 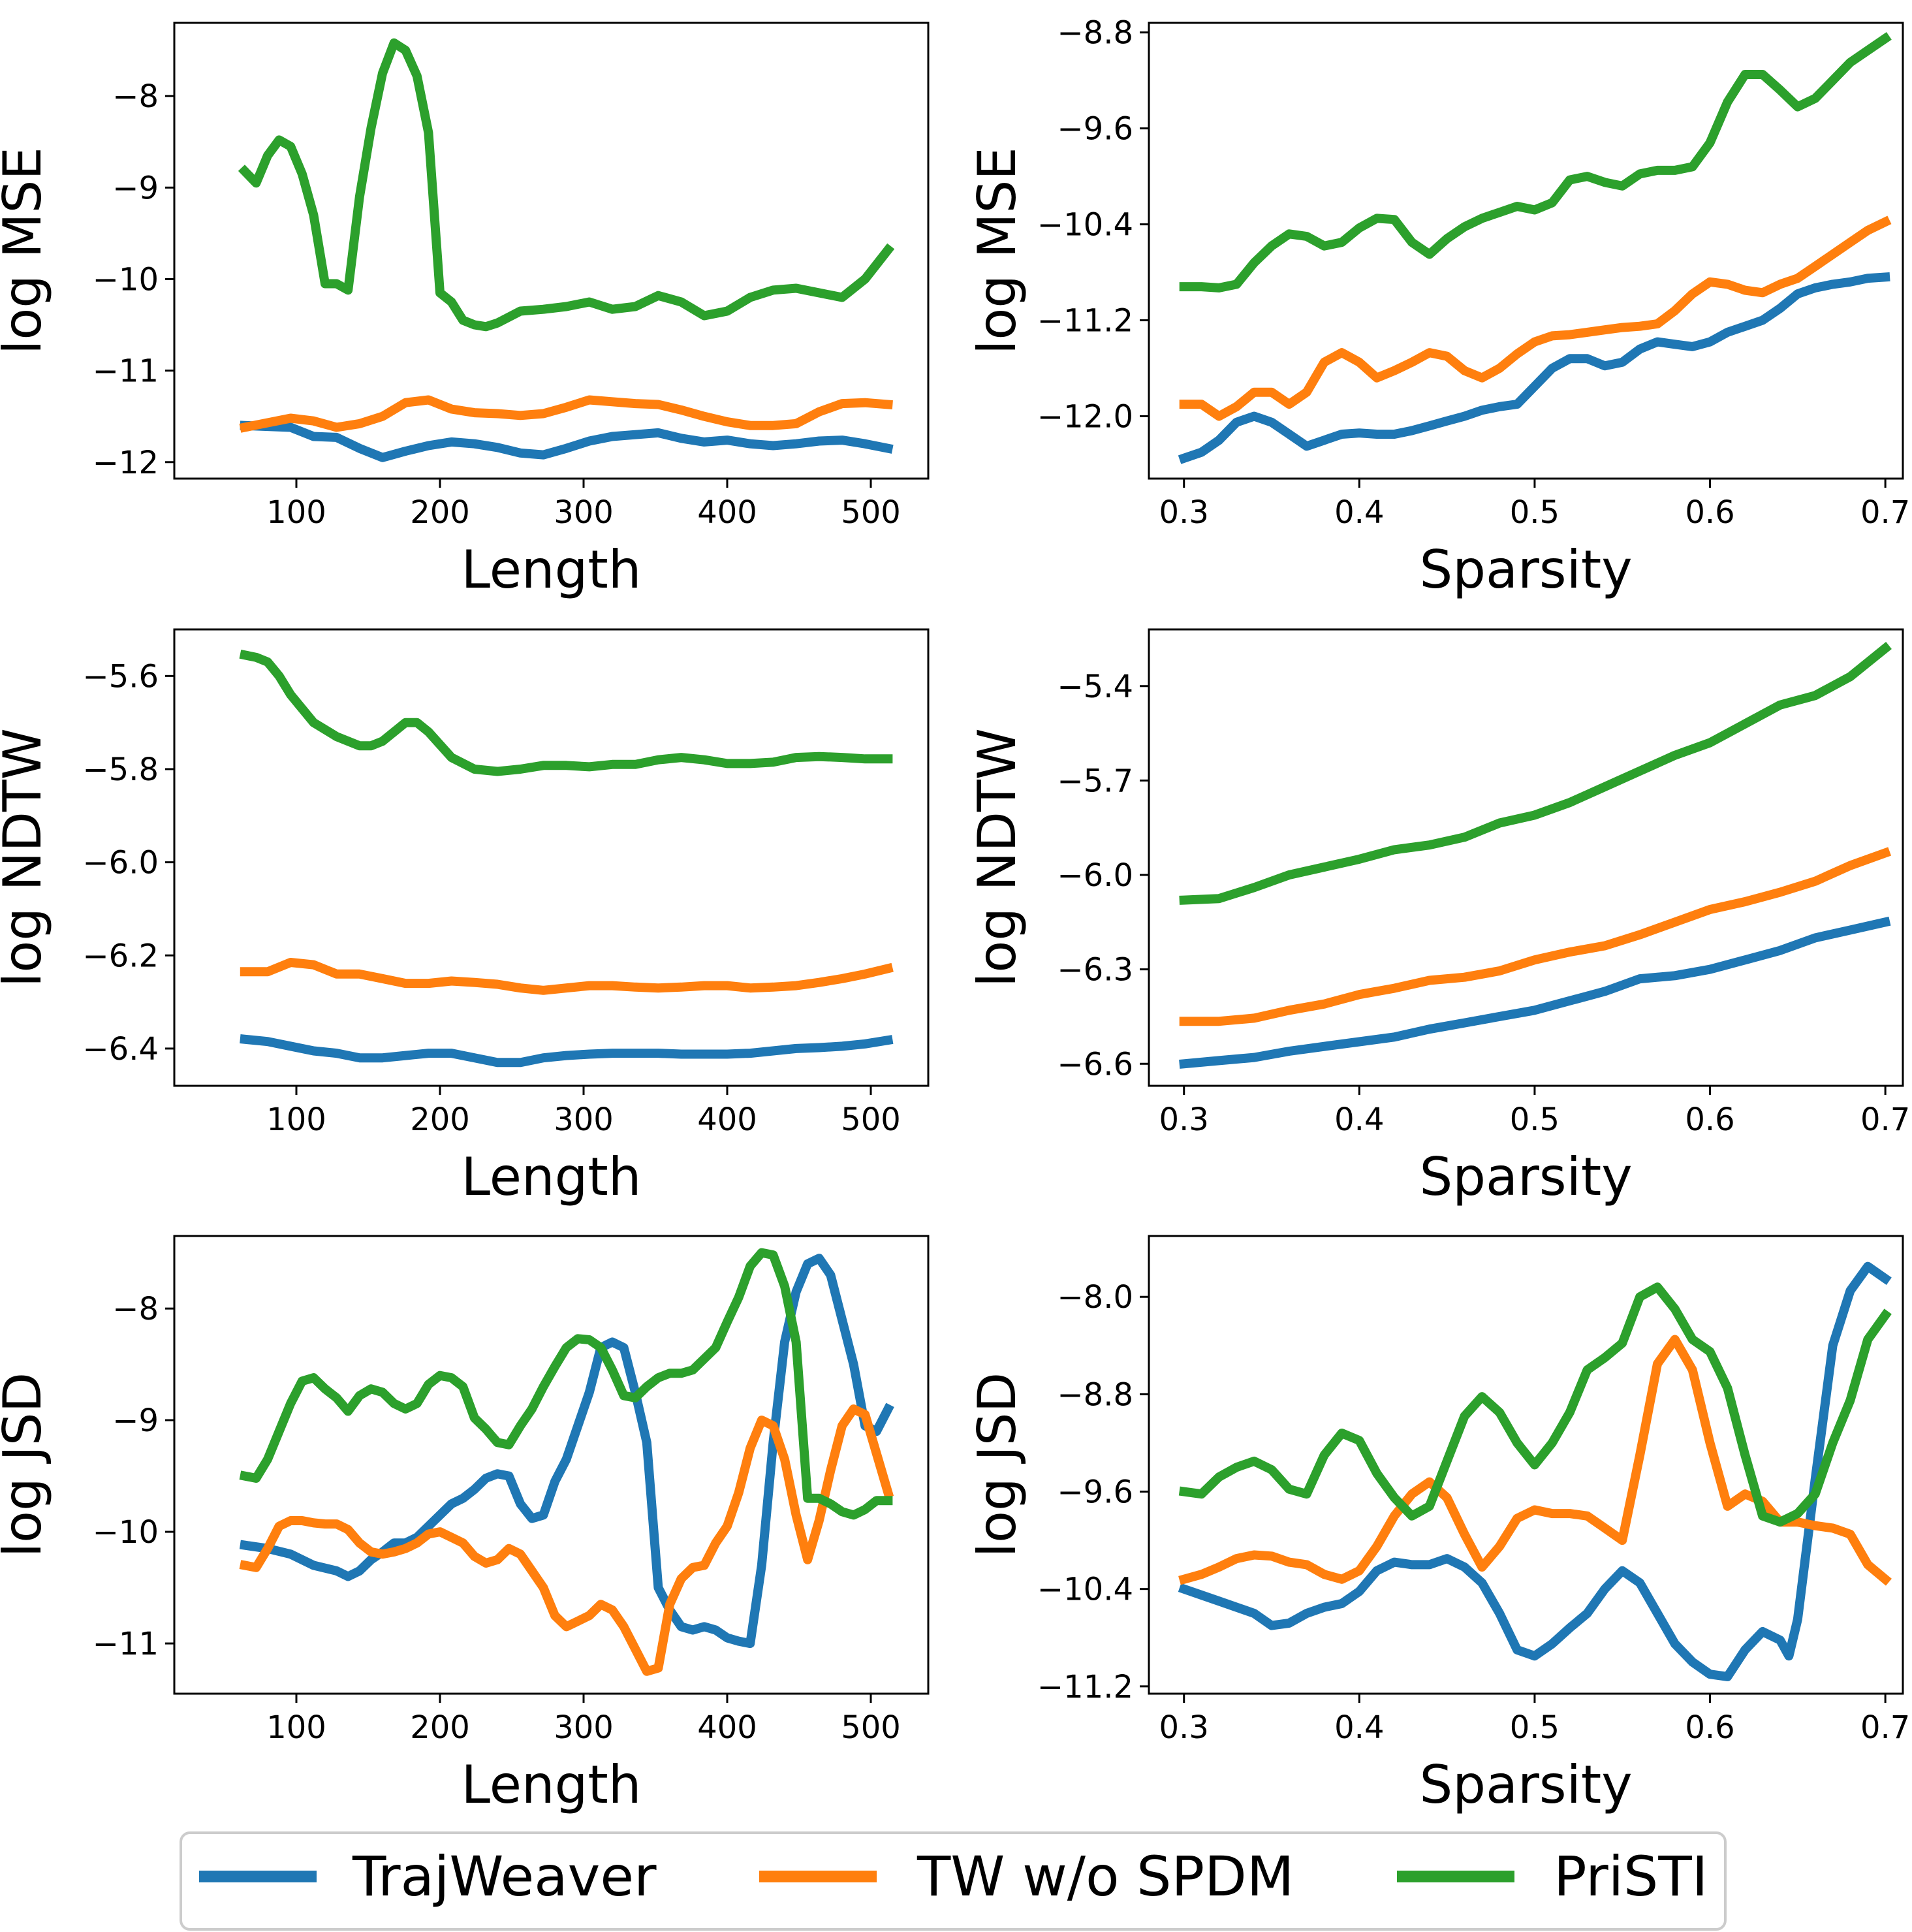 What do you see at coordinates (504, 1876) in the screenshot?
I see `legend-label-trajweaver: TrajWeaver` at bounding box center [504, 1876].